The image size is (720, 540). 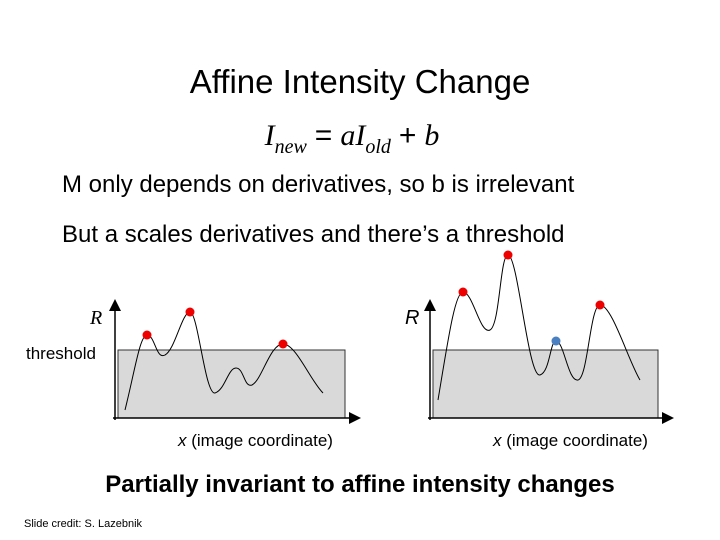 What do you see at coordinates (83, 524) in the screenshot?
I see `credit: Slide credit: S. Lazebnik` at bounding box center [83, 524].